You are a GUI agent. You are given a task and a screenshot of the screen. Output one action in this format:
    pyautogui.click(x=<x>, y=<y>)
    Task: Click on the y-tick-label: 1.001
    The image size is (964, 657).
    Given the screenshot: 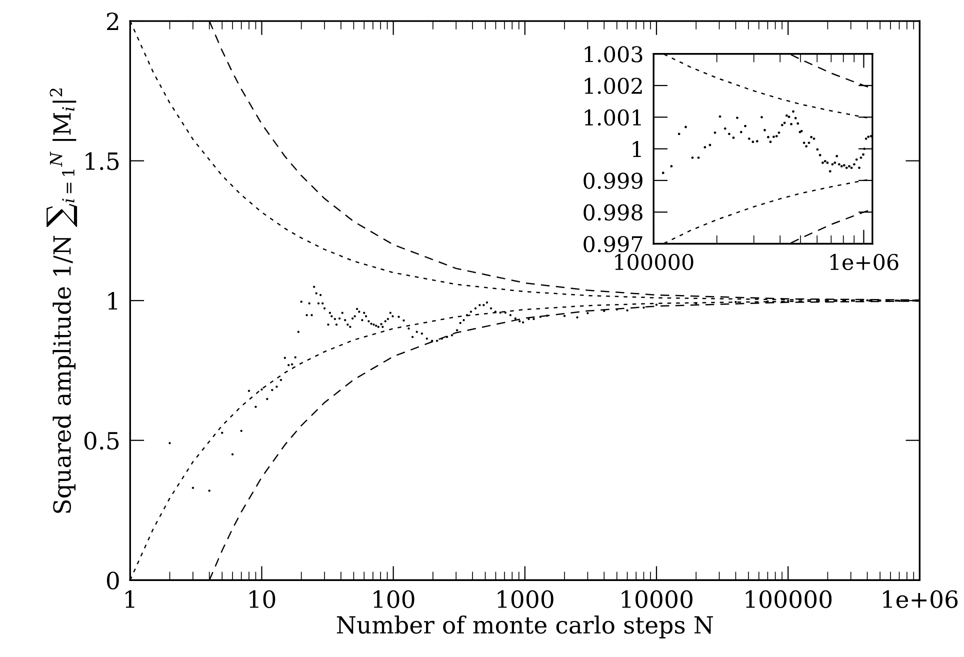 What is the action you would take?
    pyautogui.click(x=612, y=117)
    